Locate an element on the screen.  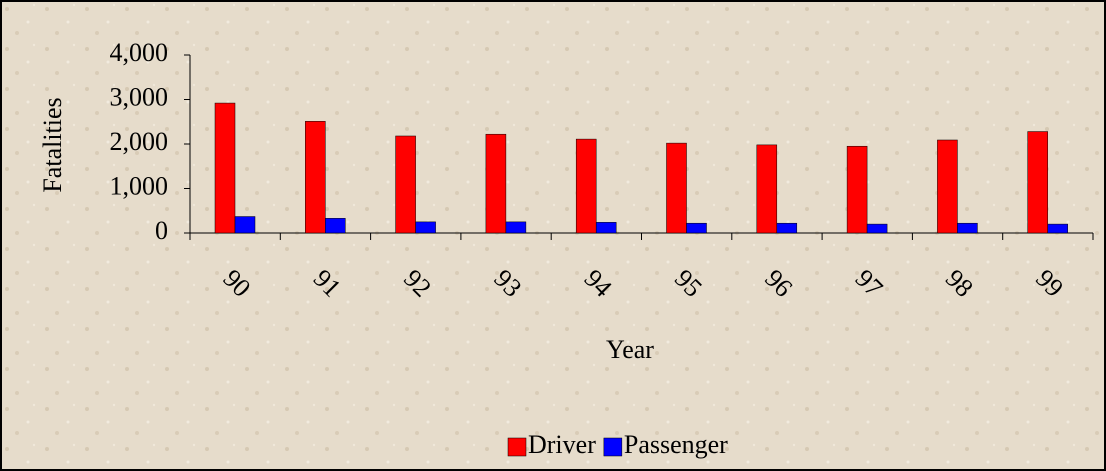
y-tick-label: 1,000 is located at coordinates (139, 185).